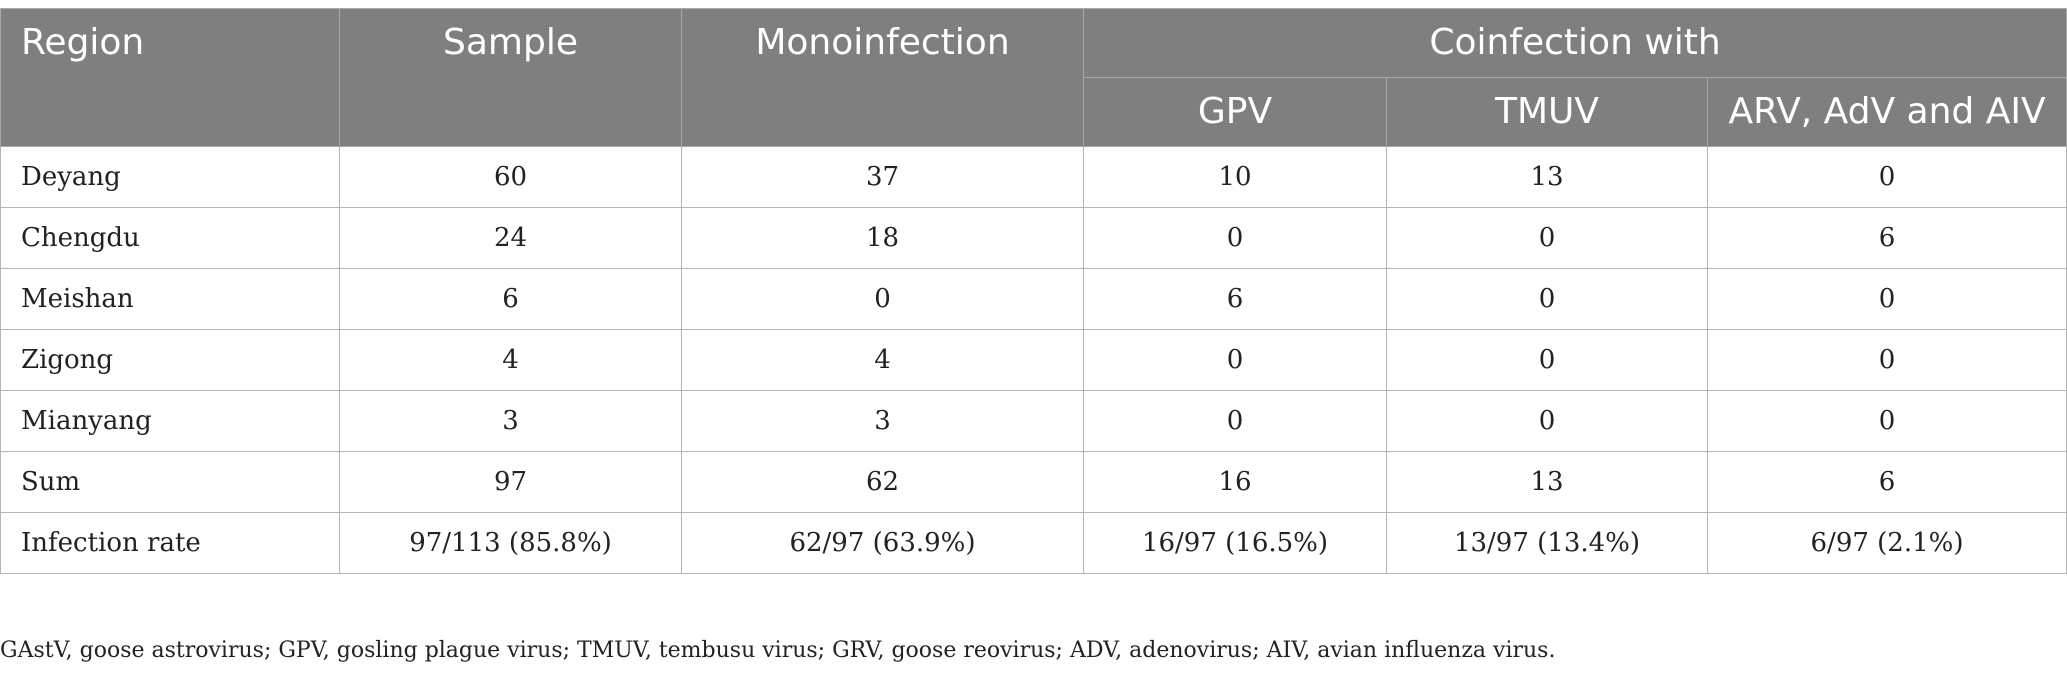  What do you see at coordinates (882, 421) in the screenshot?
I see `cell-monoinfection: 3` at bounding box center [882, 421].